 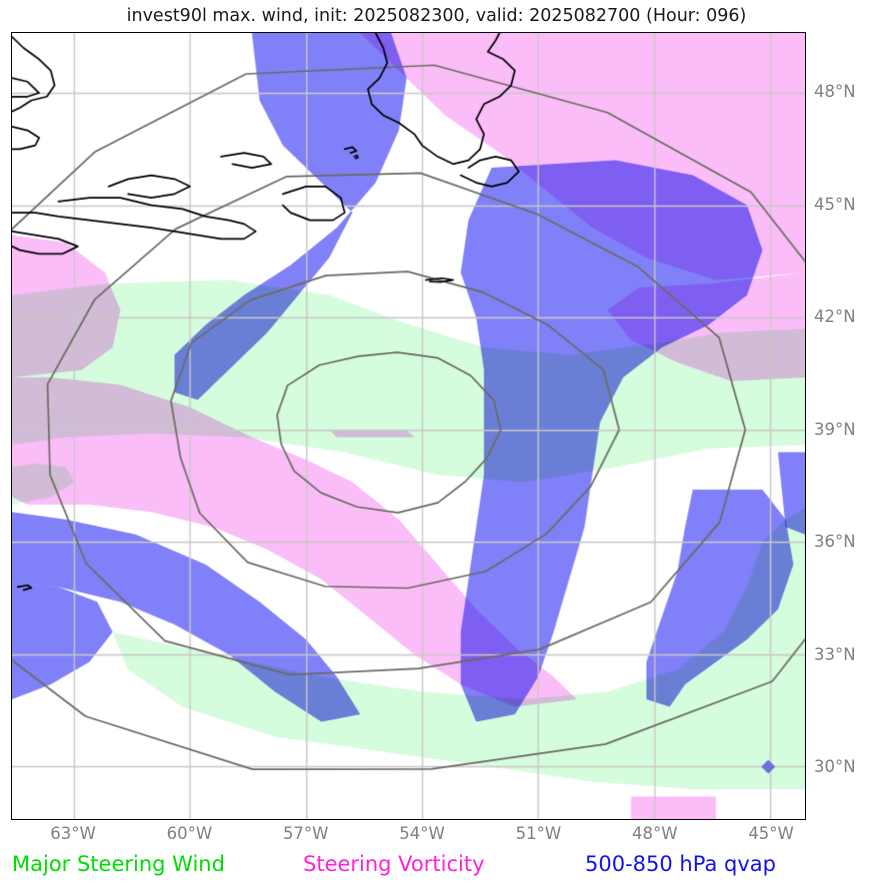 I want to click on x-tick-label: 63°W, so click(x=73, y=833).